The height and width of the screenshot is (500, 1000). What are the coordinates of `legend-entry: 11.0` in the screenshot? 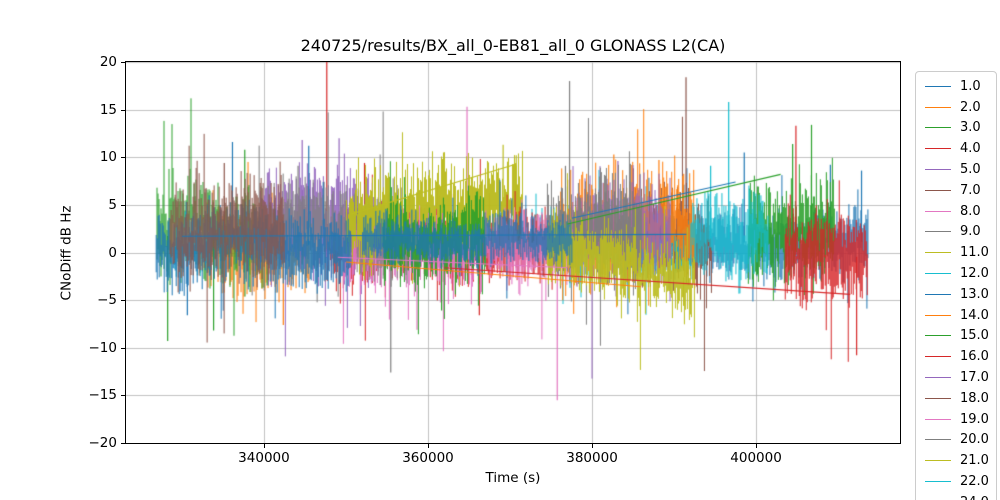 It's located at (956, 252).